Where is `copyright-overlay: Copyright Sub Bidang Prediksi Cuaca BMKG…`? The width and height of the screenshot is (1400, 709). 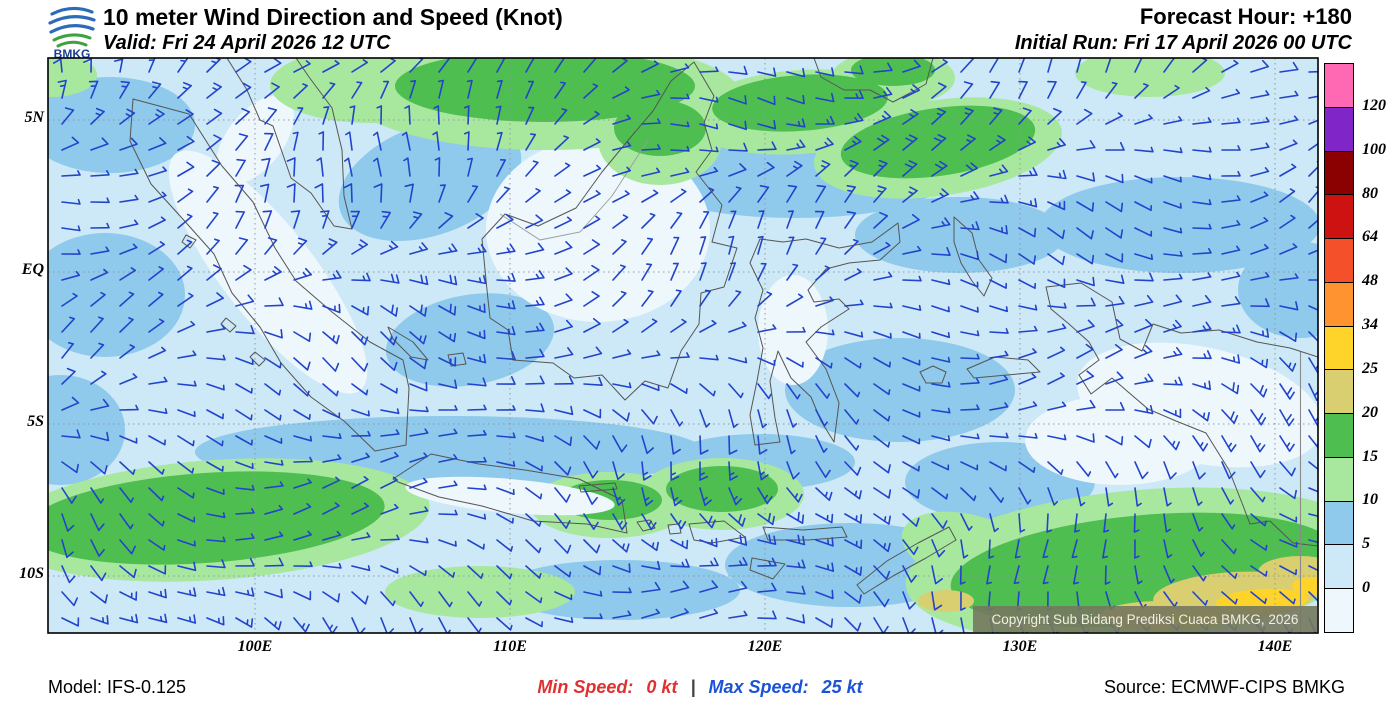
copyright-overlay: Copyright Sub Bidang Prediksi Cuaca BMKG… is located at coordinates (1145, 619).